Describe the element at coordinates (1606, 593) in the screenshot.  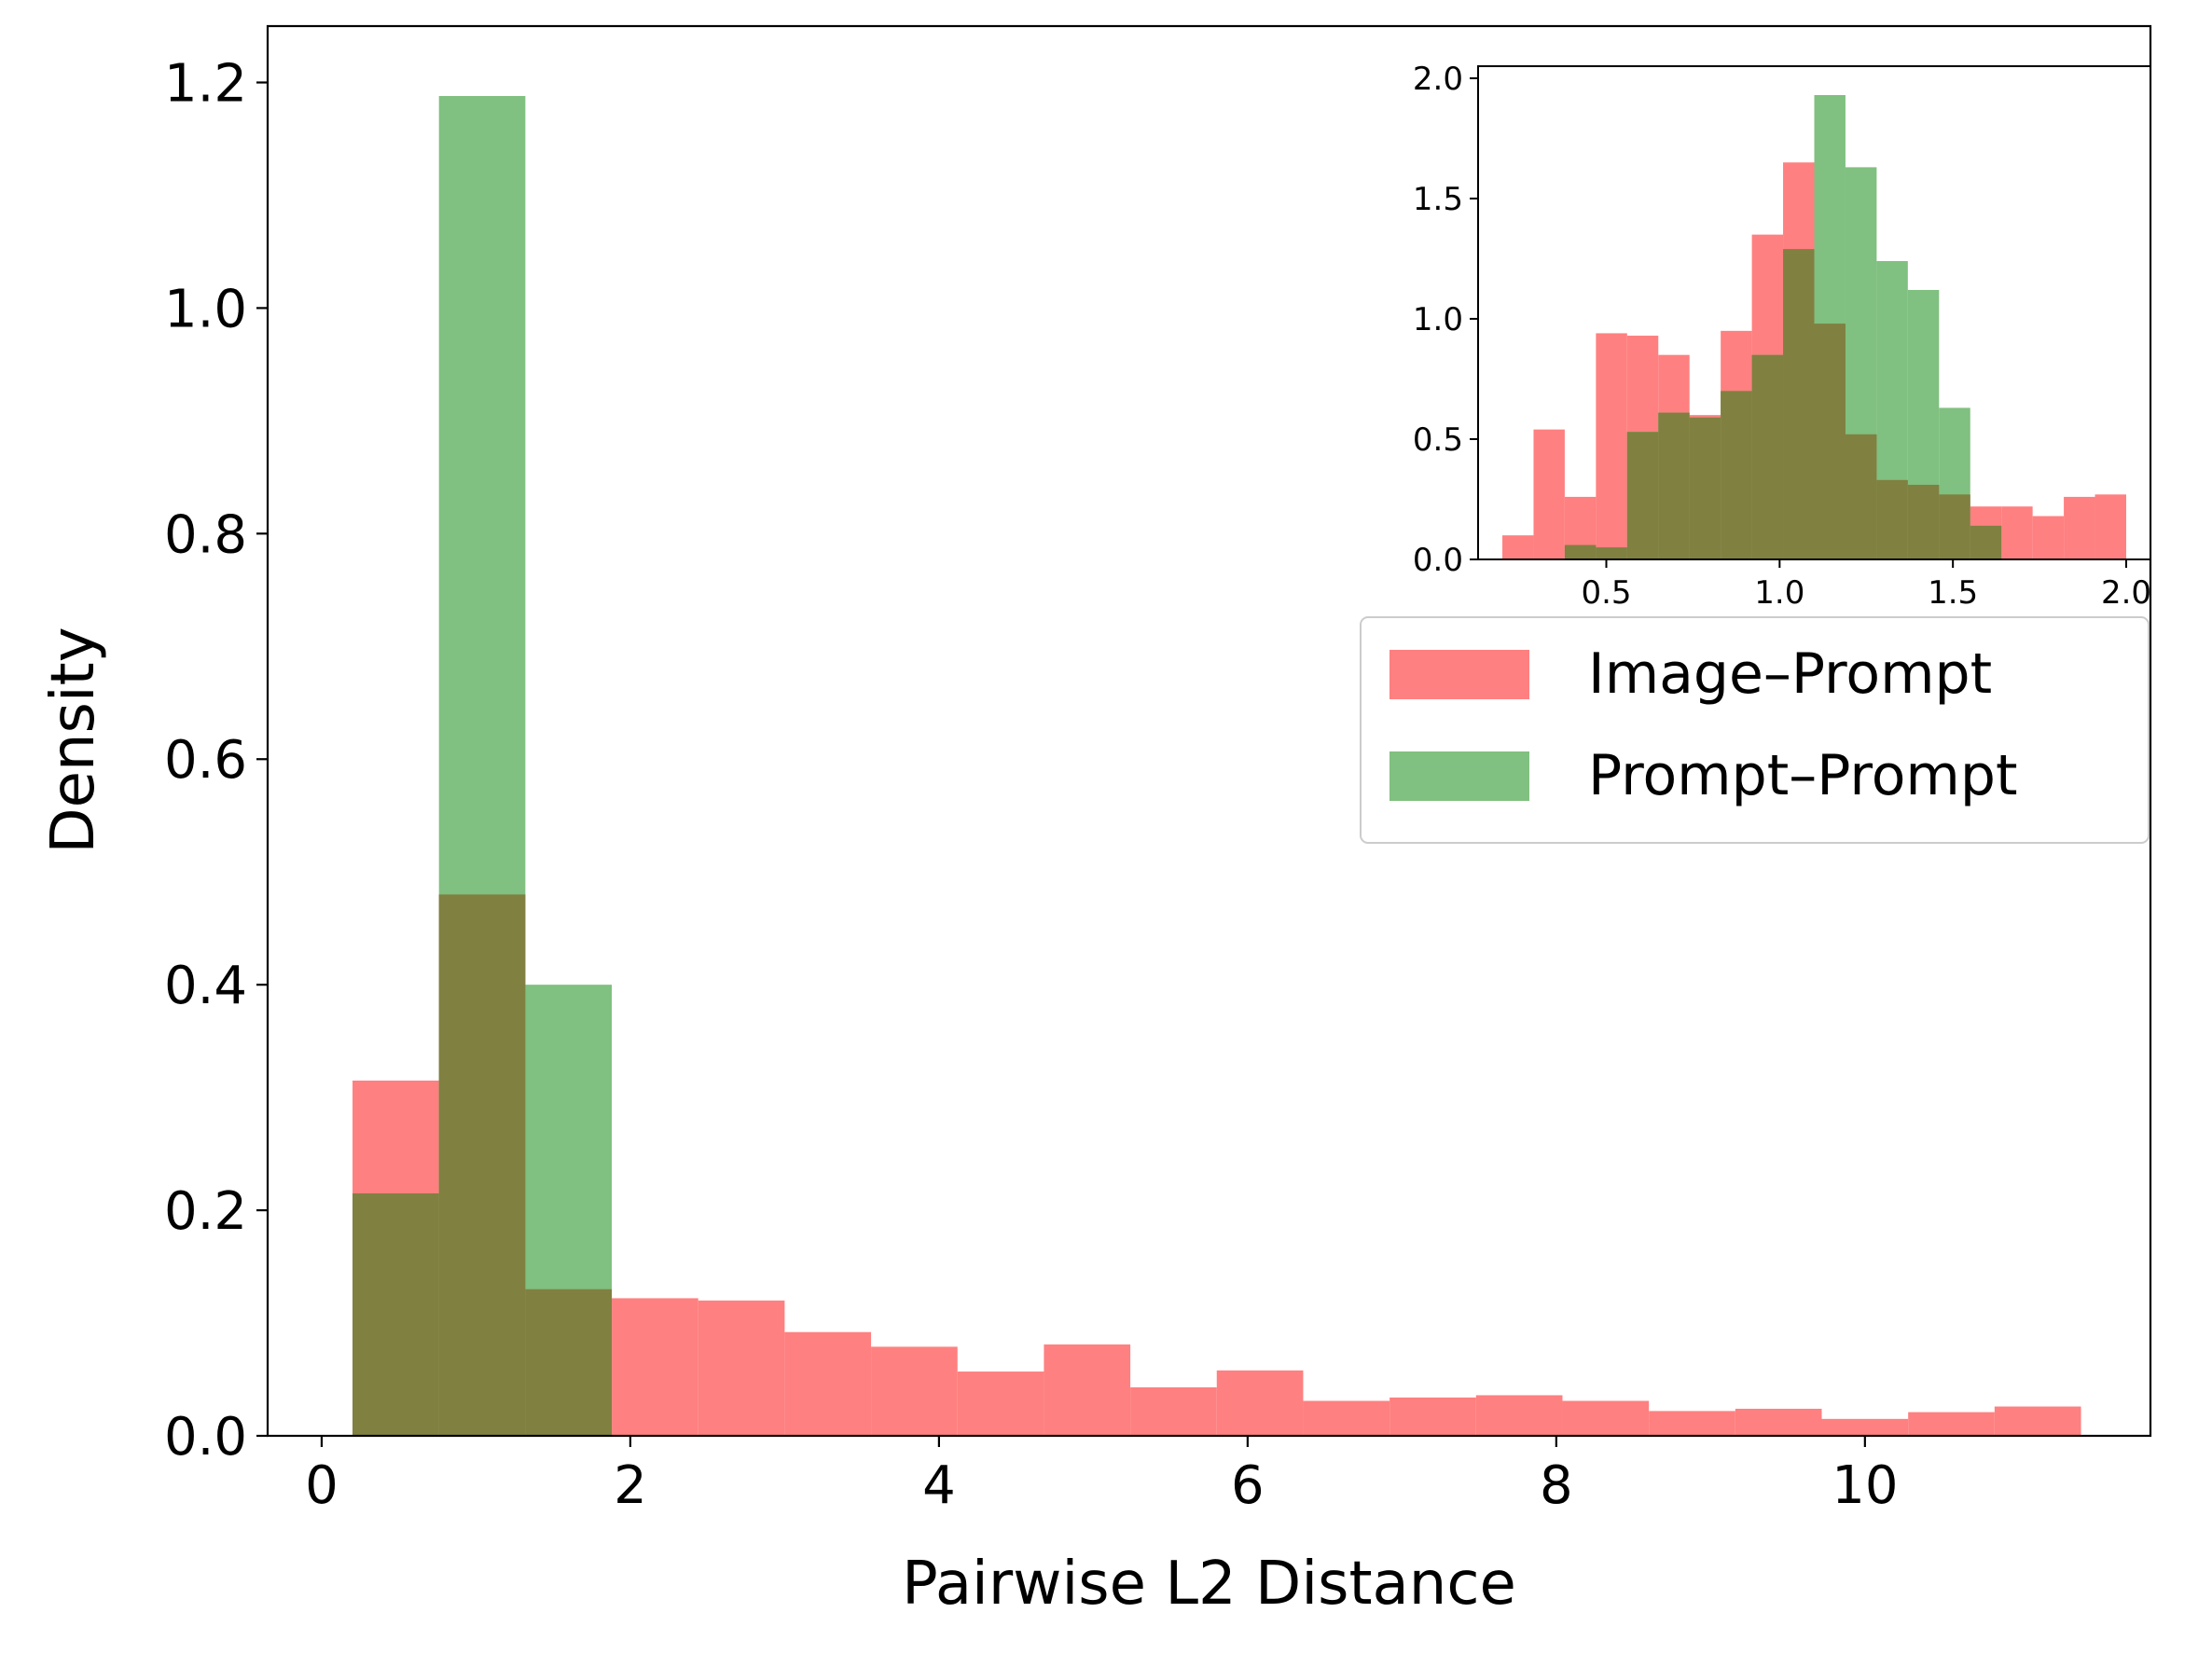
I see `inset-x-tick-label-0: 0.5` at that location.